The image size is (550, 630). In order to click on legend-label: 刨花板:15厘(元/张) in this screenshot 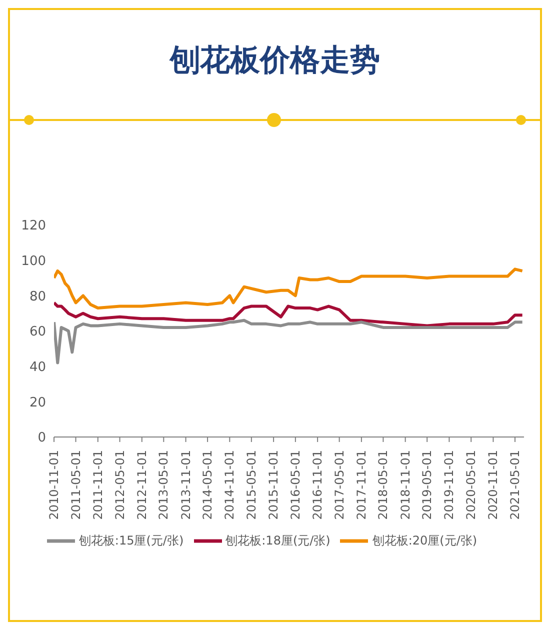, I will do `click(131, 540)`.